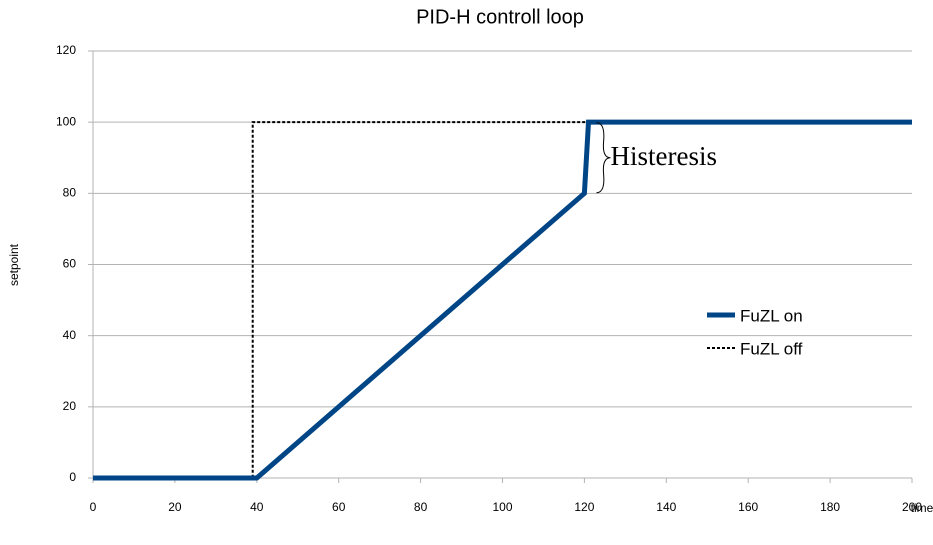 This screenshot has width=933, height=545. What do you see at coordinates (70, 335) in the screenshot?
I see `y-tick-label: 40` at bounding box center [70, 335].